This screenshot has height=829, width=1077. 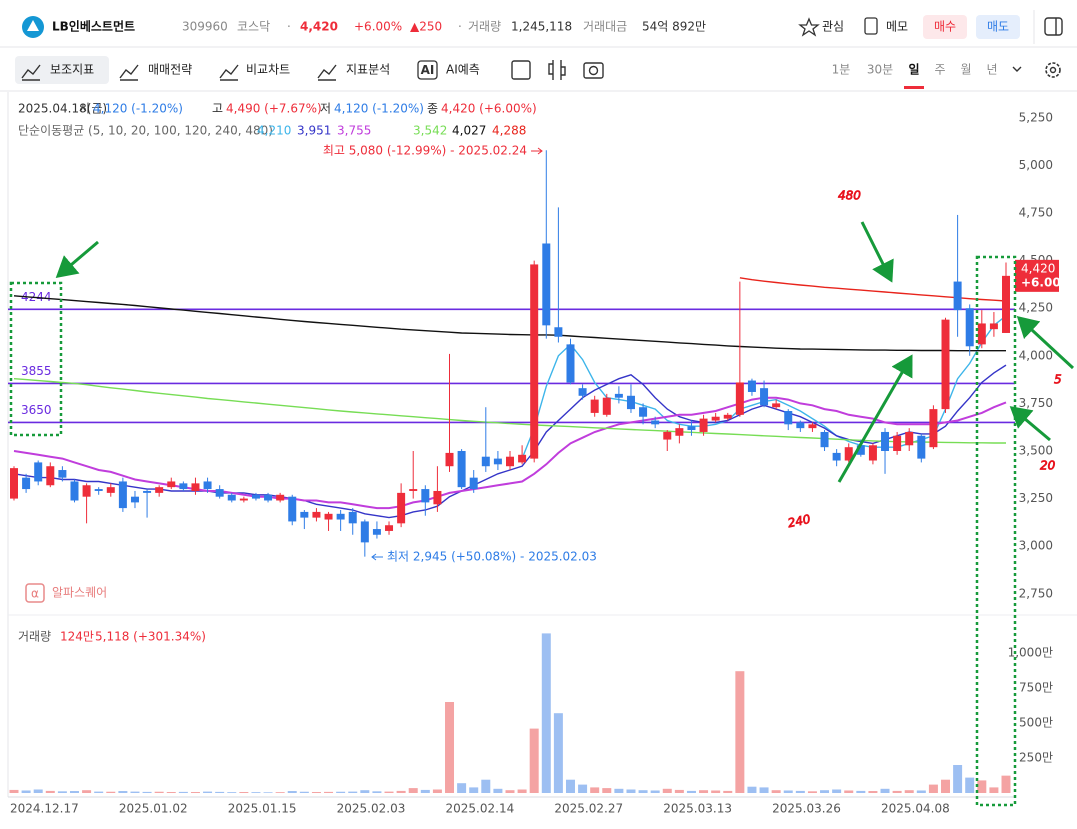 What do you see at coordinates (605, 27) in the screenshot?
I see `amount-label: 거래대금` at bounding box center [605, 27].